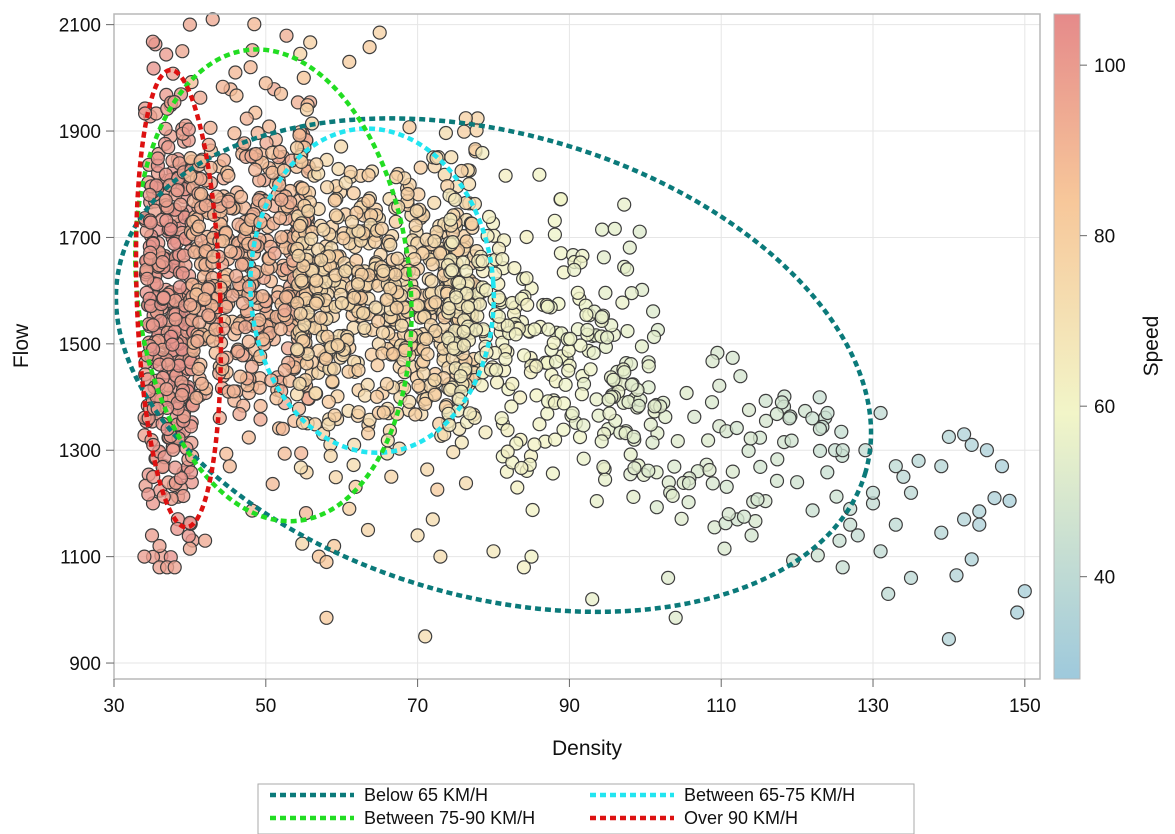  What do you see at coordinates (113, 706) in the screenshot?
I see `x-tick-label: 30` at bounding box center [113, 706].